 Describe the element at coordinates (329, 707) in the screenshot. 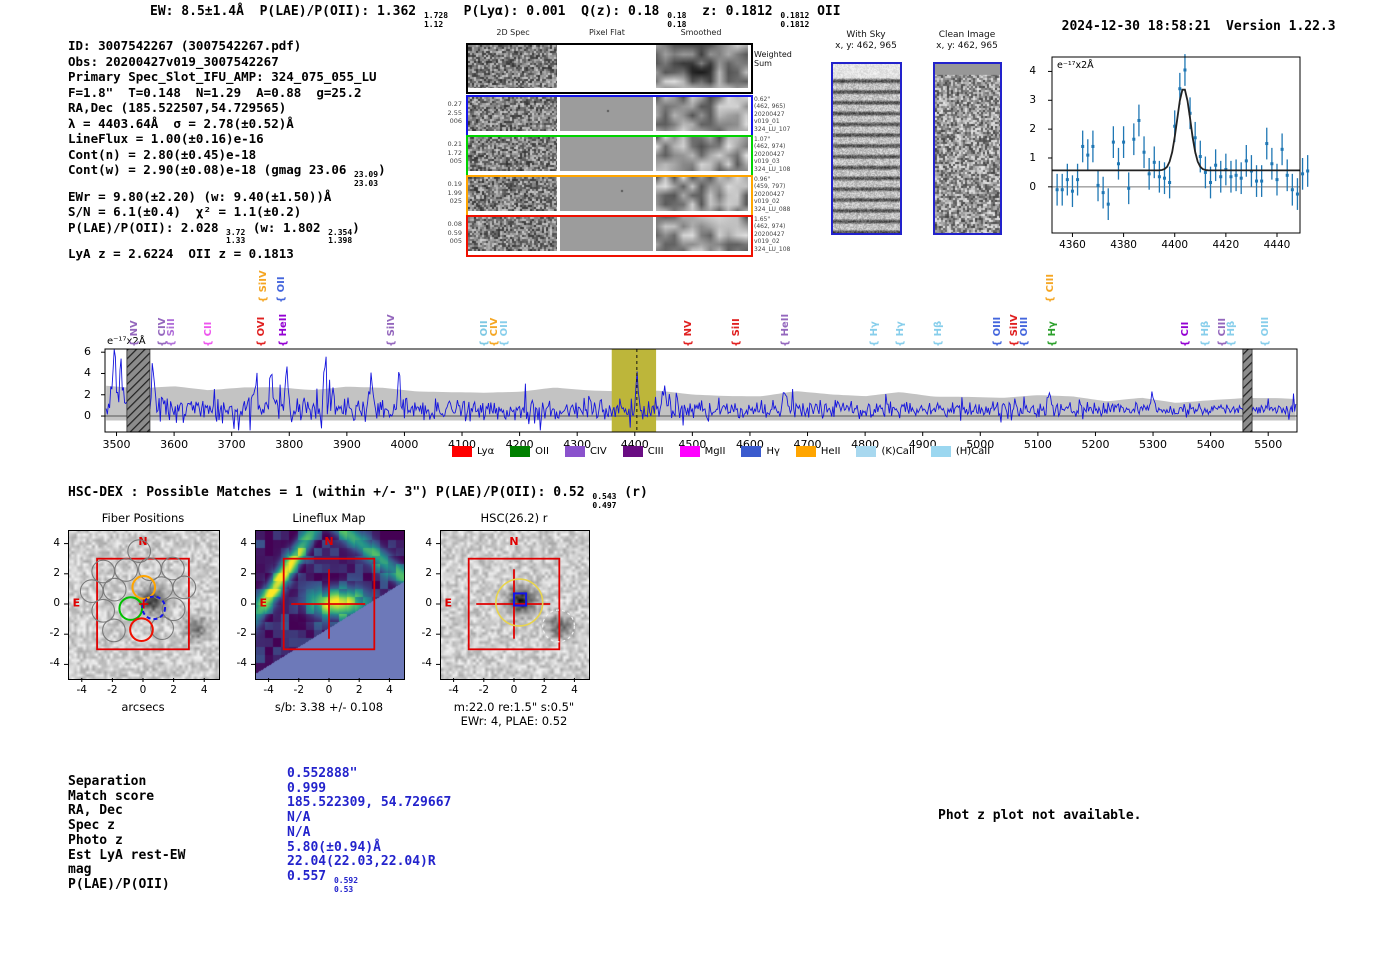

I see `cutout-caption: s/b: 3.38 +/- 0.108` at that location.